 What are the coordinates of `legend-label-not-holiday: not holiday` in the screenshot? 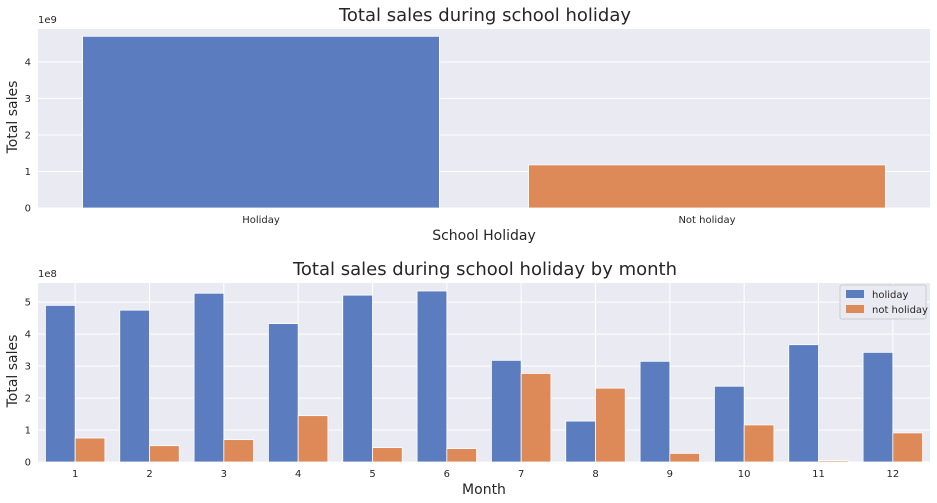 It's located at (900, 310).